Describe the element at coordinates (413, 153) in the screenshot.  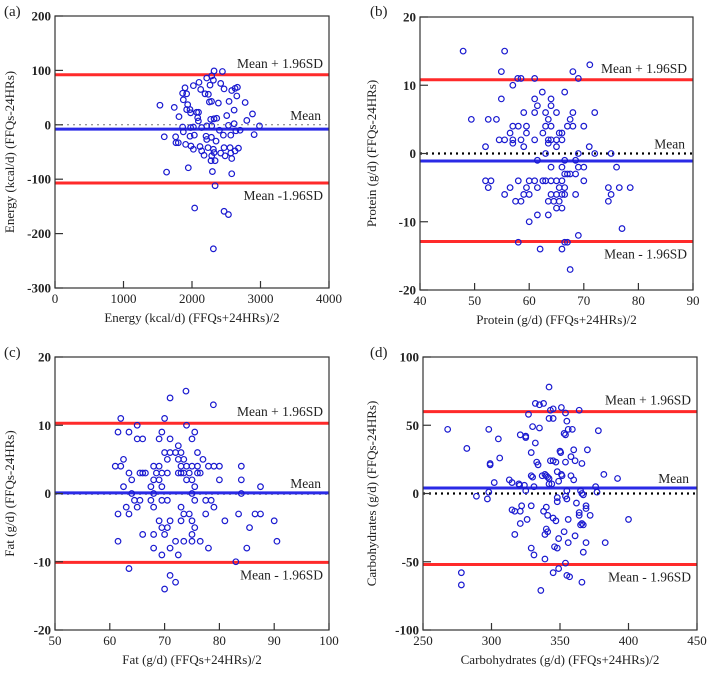
I see `y-tick-label: 0` at that location.